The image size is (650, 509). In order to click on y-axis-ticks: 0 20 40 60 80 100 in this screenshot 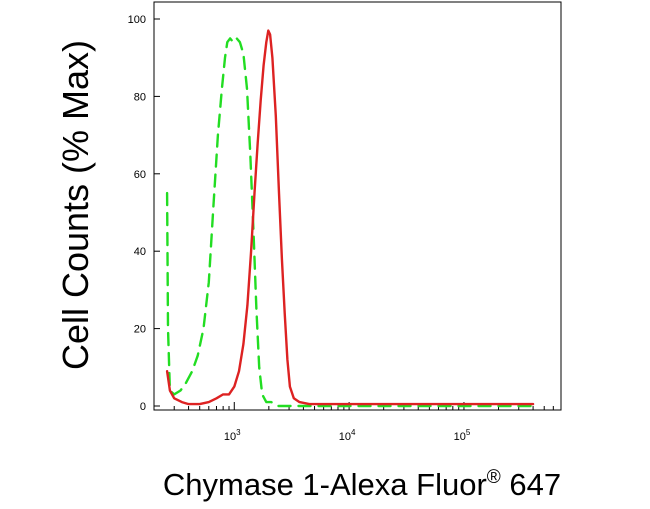, I will do `click(144, 213)`.